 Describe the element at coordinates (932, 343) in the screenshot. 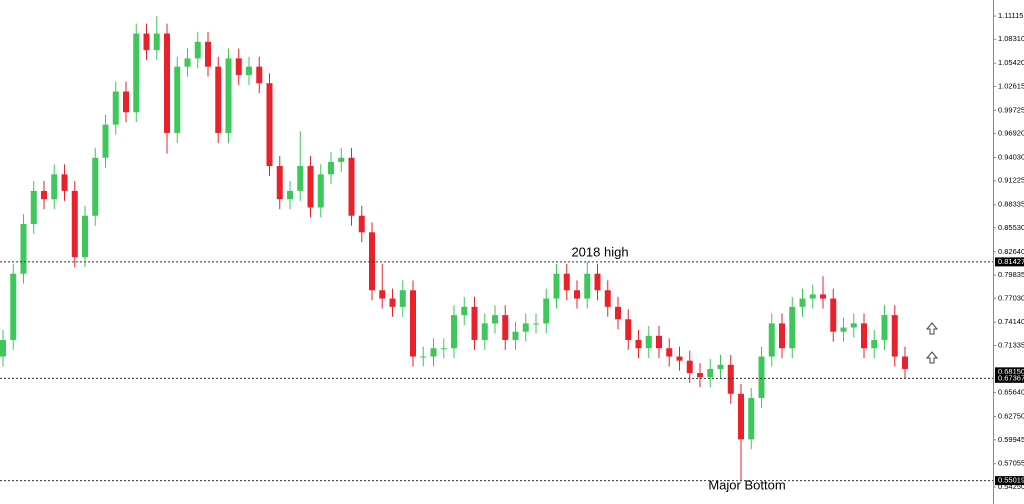

I see `arrow-icon` at that location.